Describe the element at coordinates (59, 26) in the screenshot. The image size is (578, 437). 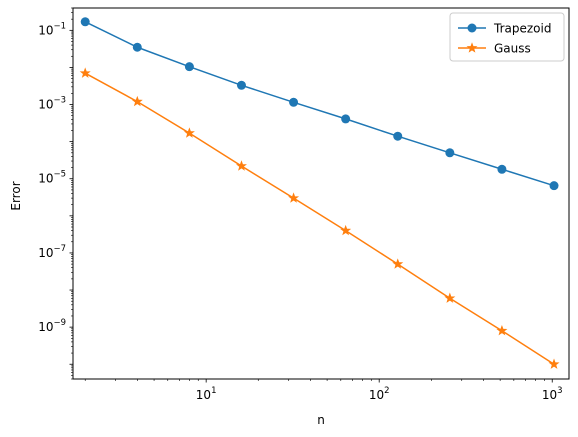
I see `y-tick-label-exponent: −1` at that location.